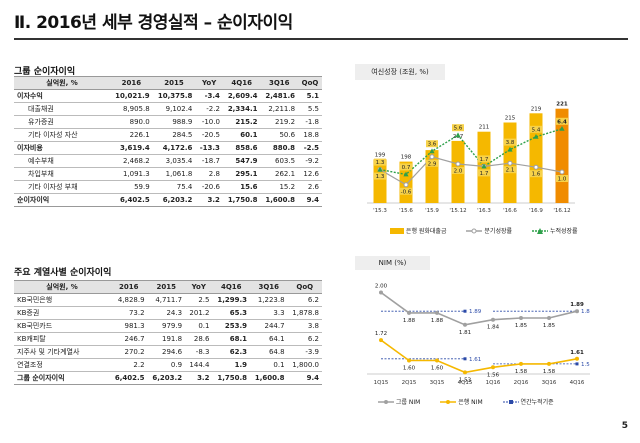 This screenshot has height=443, width=640. What do you see at coordinates (437, 383) in the screenshot?
I see `x-tick-label: 3Q15` at bounding box center [437, 383].